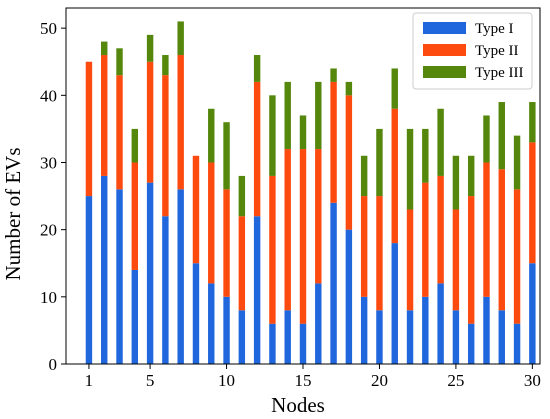 Image resolution: width=550 pixels, height=419 pixels. Describe the element at coordinates (48, 28) in the screenshot. I see `y-tick-label: 50` at that location.